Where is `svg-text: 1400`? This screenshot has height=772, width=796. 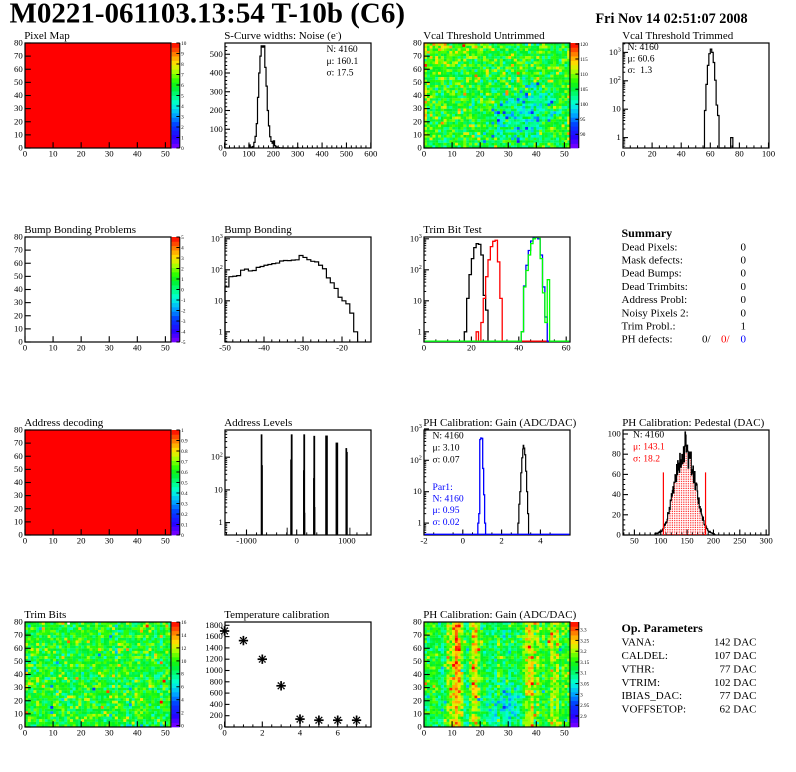 svg-text: 1400 is located at coordinates (214, 647).